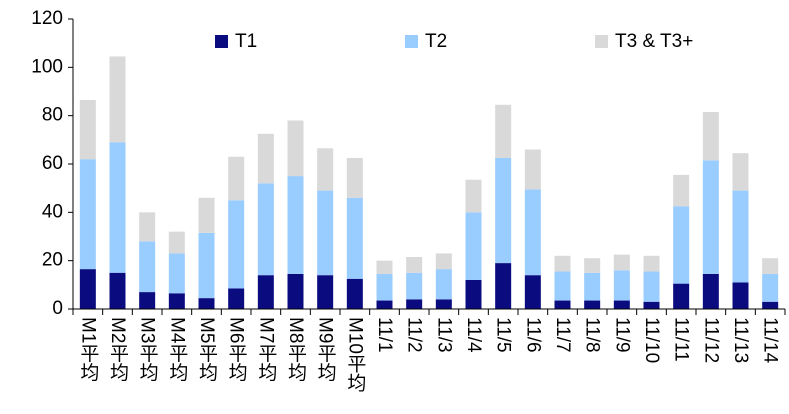 This screenshot has width=789, height=414. What do you see at coordinates (52, 211) in the screenshot?
I see `y-tick-label: 40` at bounding box center [52, 211].